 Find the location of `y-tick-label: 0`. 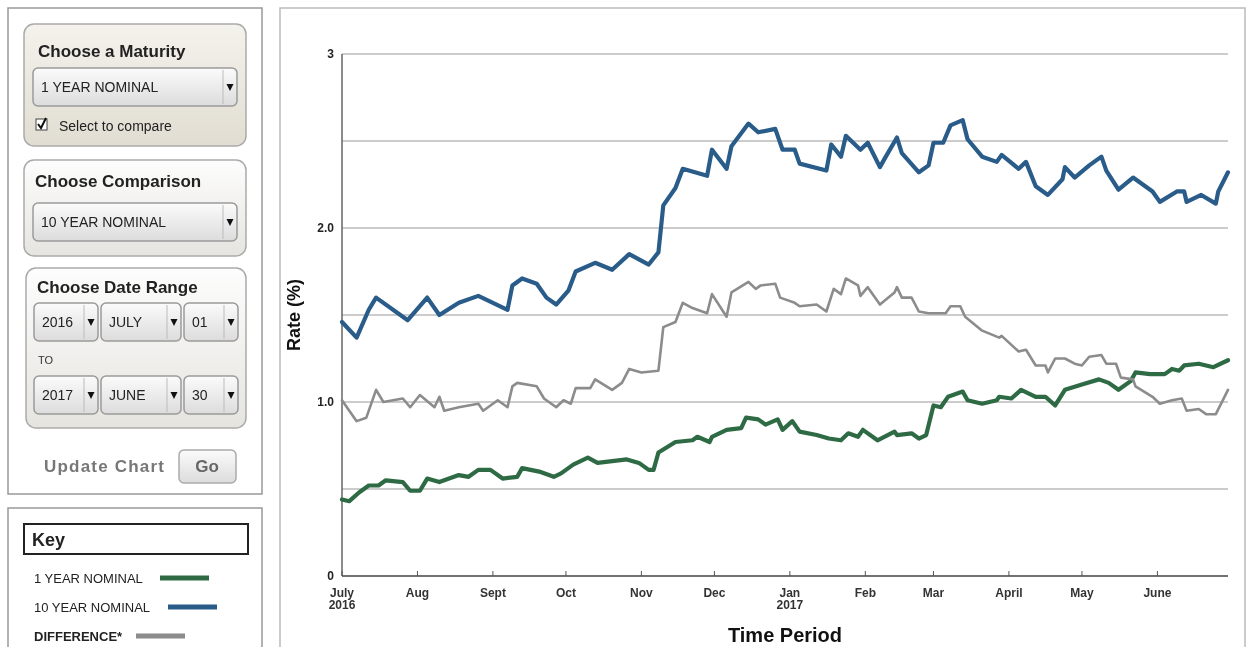

y-tick-label: 0 is located at coordinates (331, 576).